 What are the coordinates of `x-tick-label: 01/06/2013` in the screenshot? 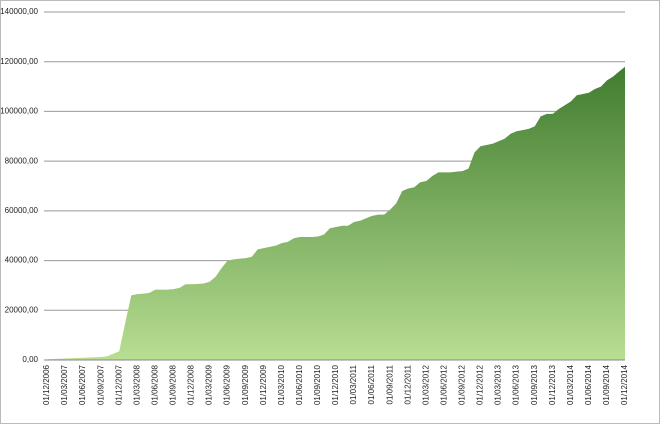 It's located at (516, 384).